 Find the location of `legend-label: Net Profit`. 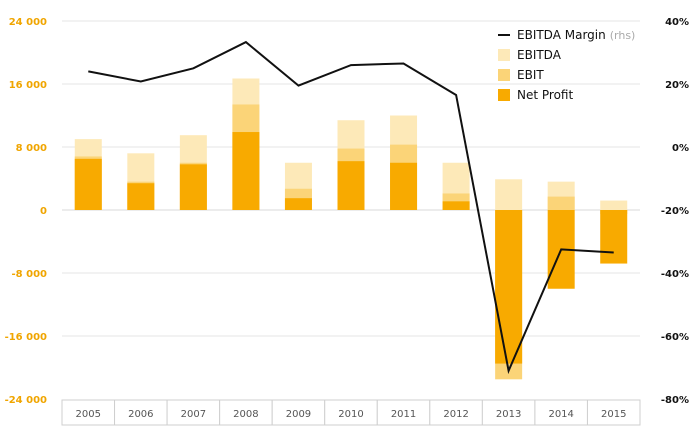

legend-label: Net Profit is located at coordinates (545, 95).